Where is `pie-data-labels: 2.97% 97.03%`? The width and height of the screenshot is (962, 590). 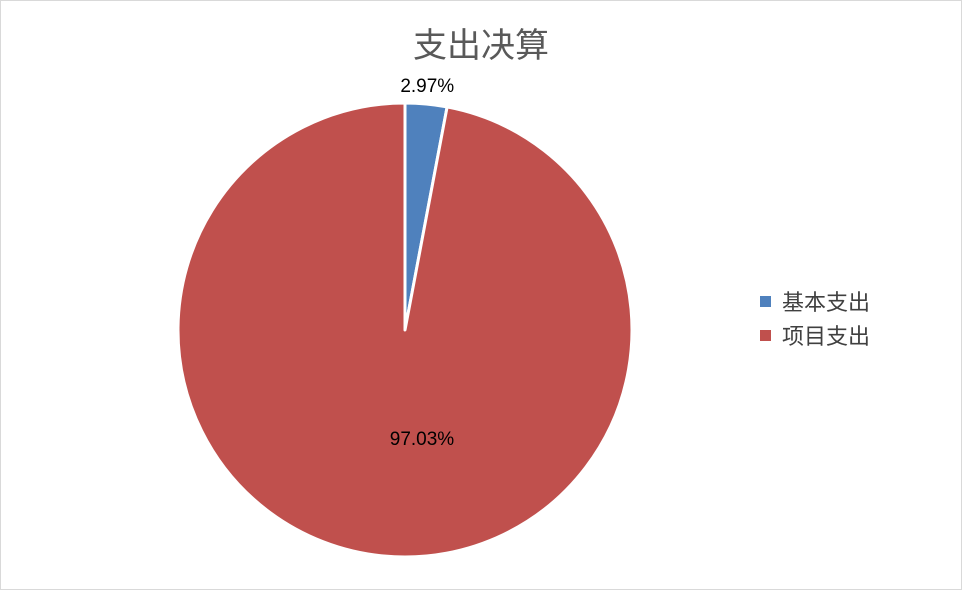 pie-data-labels: 2.97% 97.03% is located at coordinates (422, 263).